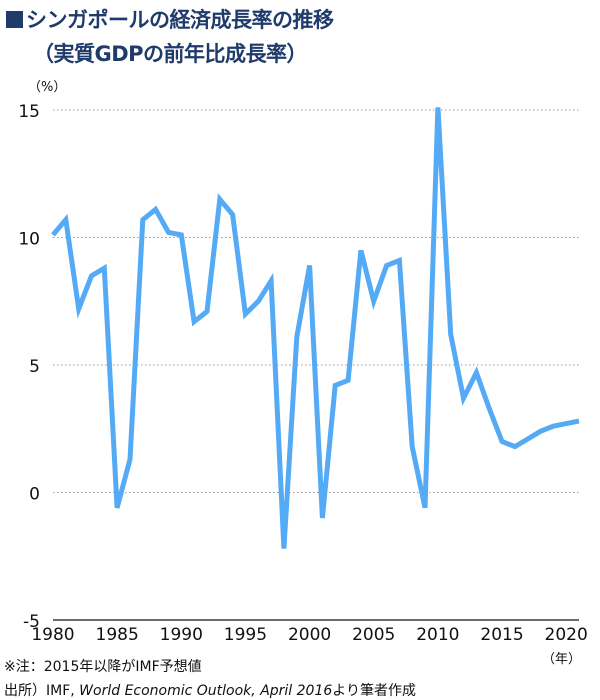 The height and width of the screenshot is (700, 600). Describe the element at coordinates (29, 240) in the screenshot. I see `y-tick-label: 10` at that location.